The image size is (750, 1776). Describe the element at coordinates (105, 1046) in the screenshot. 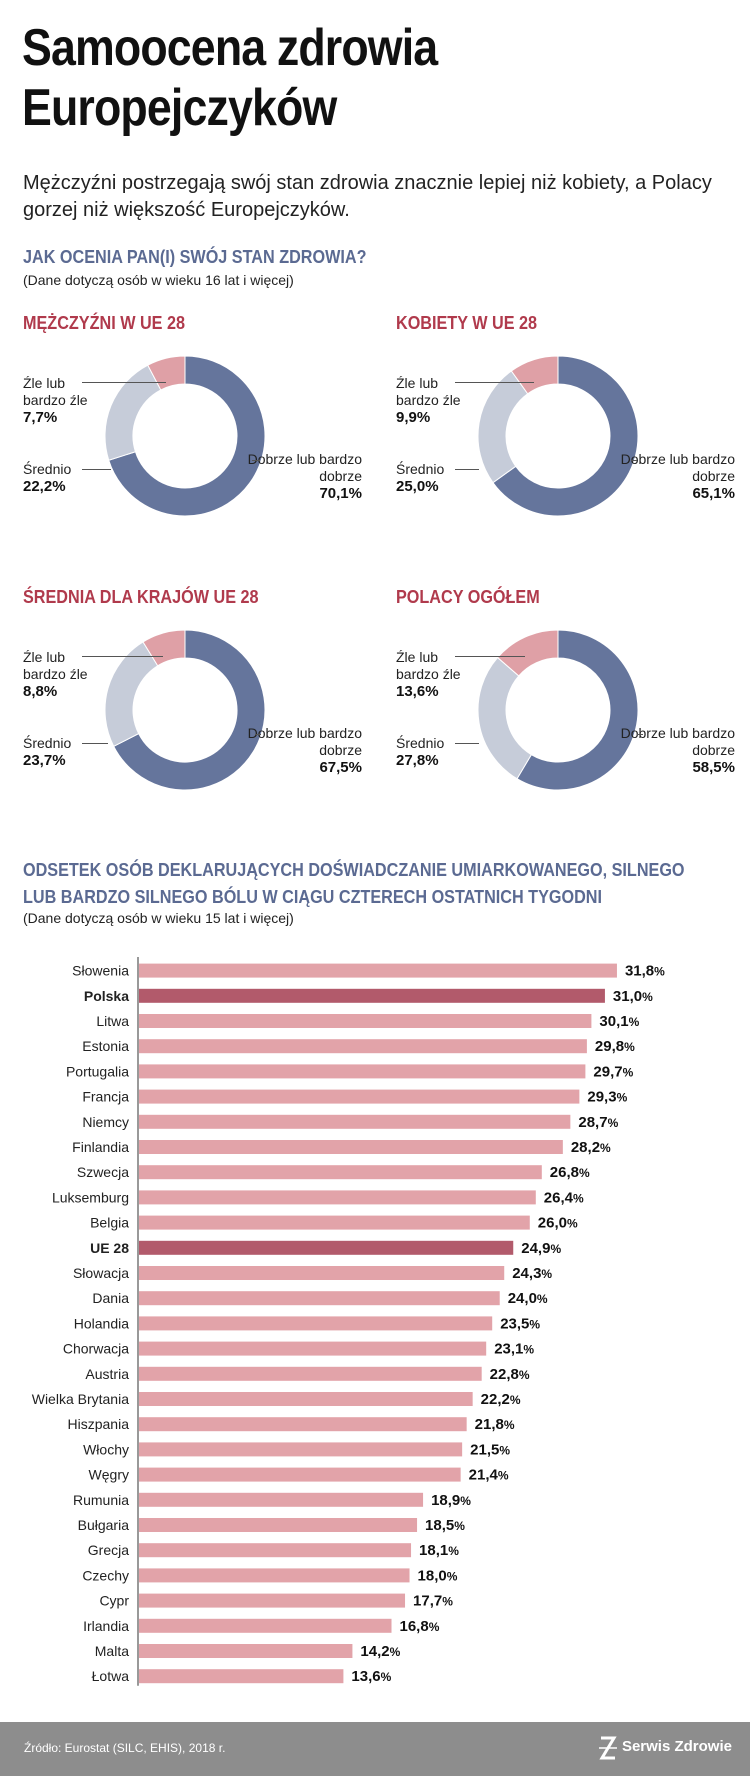

I see `category-label: Estonia` at that location.